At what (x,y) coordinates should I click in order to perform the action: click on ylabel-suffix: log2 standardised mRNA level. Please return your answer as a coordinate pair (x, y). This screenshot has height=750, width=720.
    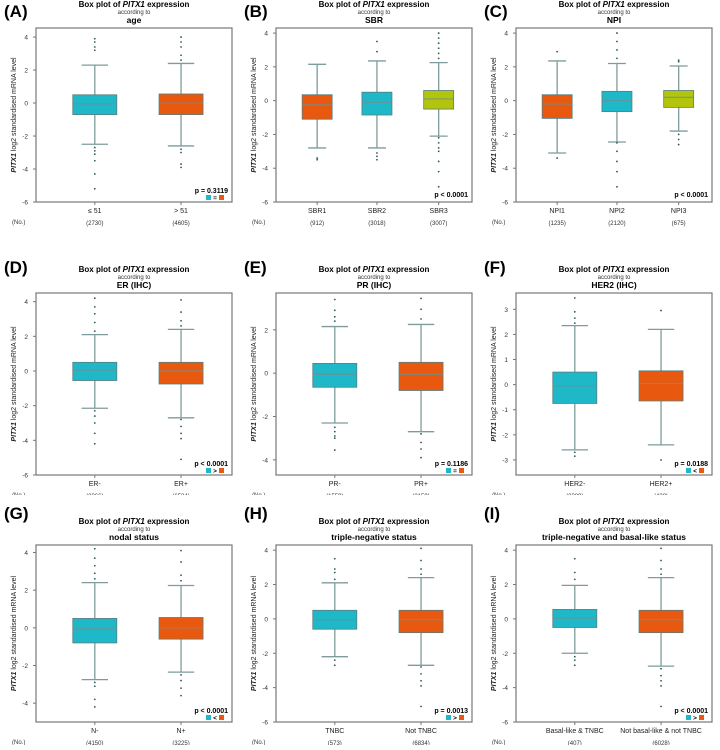
    Looking at the image, I should click on (14, 623).